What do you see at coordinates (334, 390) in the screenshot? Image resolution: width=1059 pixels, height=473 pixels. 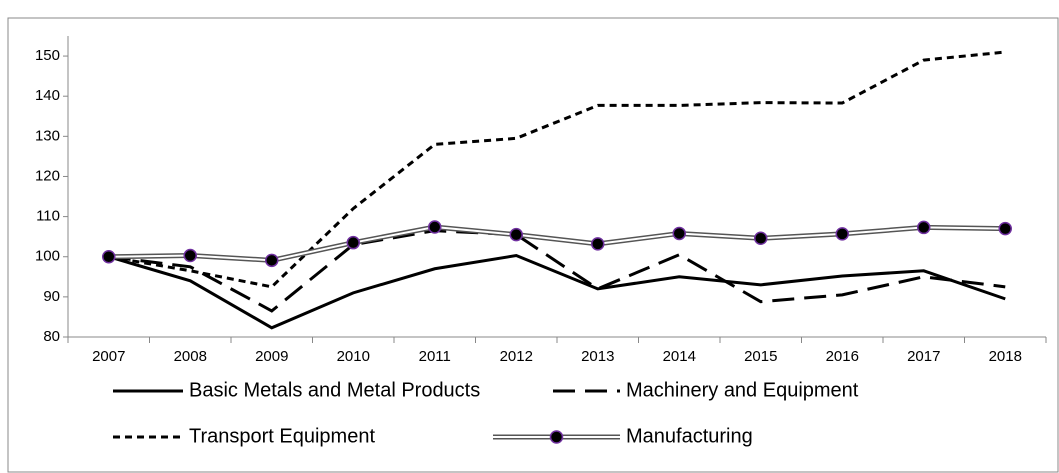 I see `legend-label: Basic Metals and Metal Products` at bounding box center [334, 390].